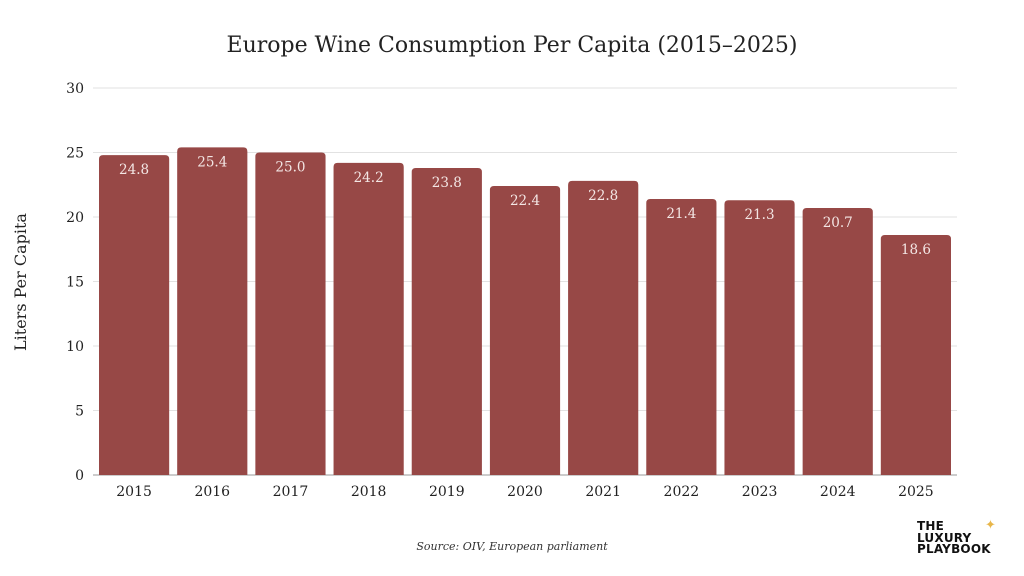 The height and width of the screenshot is (576, 1024). What do you see at coordinates (682, 492) in the screenshot?
I see `x-tick-label: 2022` at bounding box center [682, 492].